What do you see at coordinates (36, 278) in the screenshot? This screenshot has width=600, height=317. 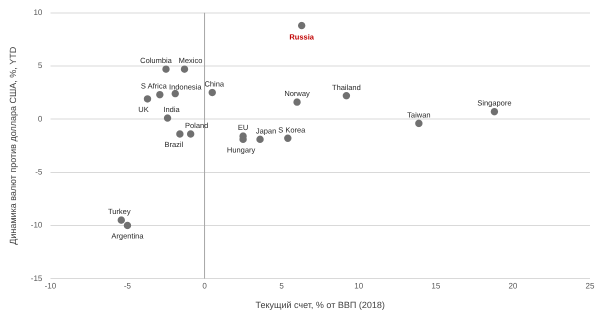 I see `y-tick-label: -15` at bounding box center [36, 278].